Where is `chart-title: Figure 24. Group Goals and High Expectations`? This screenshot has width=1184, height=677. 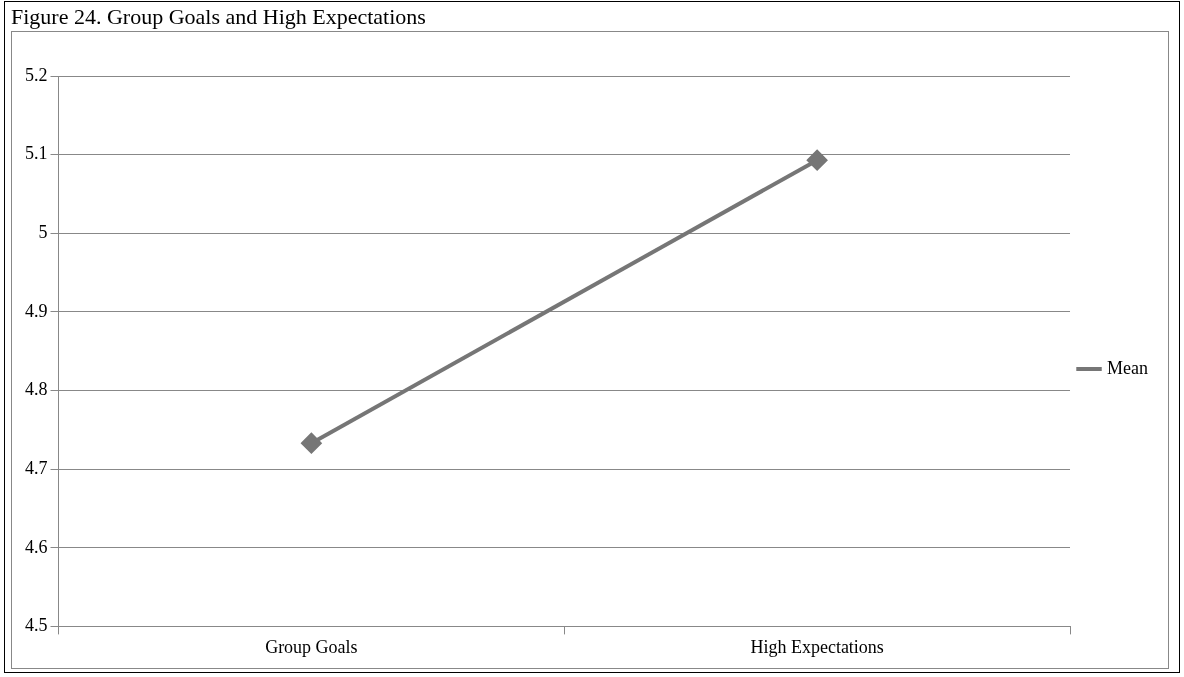 chart-title: Figure 24. Group Goals and High Expectations is located at coordinates (218, 17).